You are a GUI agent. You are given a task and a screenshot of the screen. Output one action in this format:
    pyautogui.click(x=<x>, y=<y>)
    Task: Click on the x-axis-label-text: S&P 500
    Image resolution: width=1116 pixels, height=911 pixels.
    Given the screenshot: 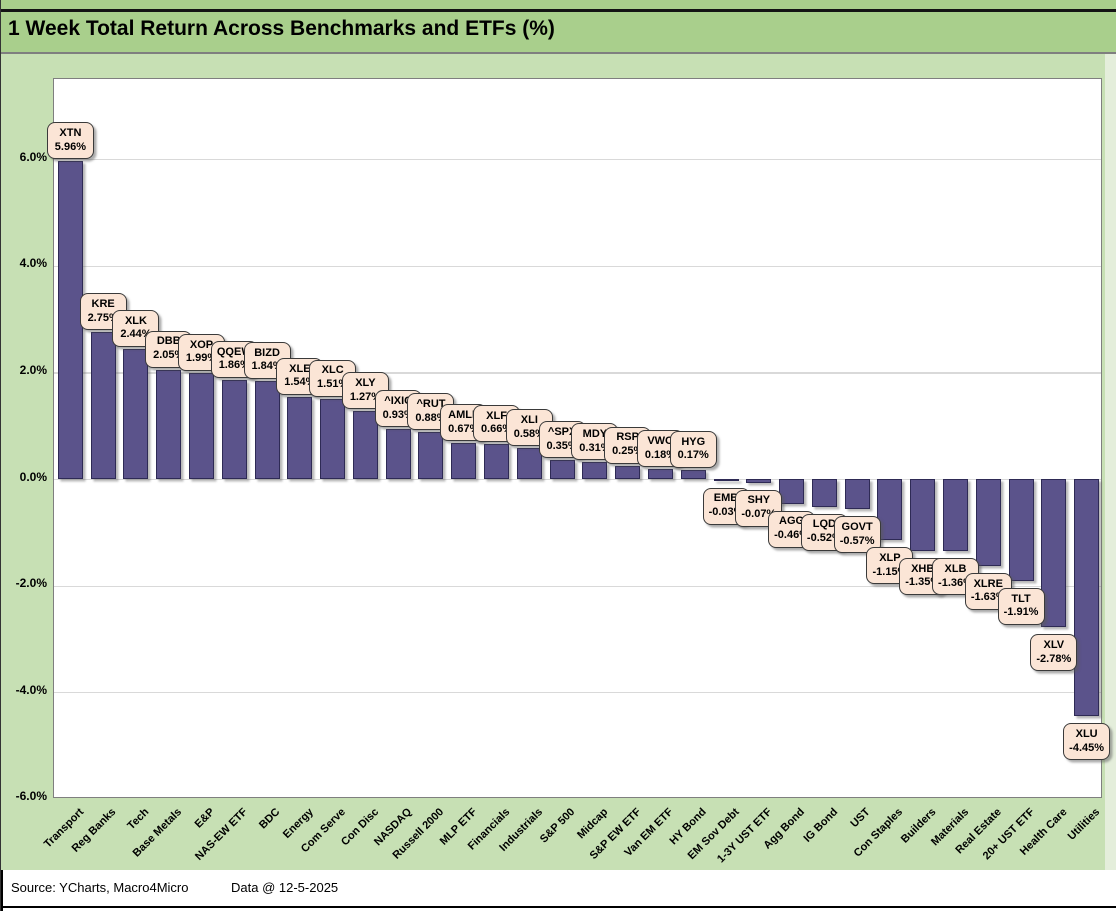 What is the action you would take?
    pyautogui.click(x=558, y=826)
    